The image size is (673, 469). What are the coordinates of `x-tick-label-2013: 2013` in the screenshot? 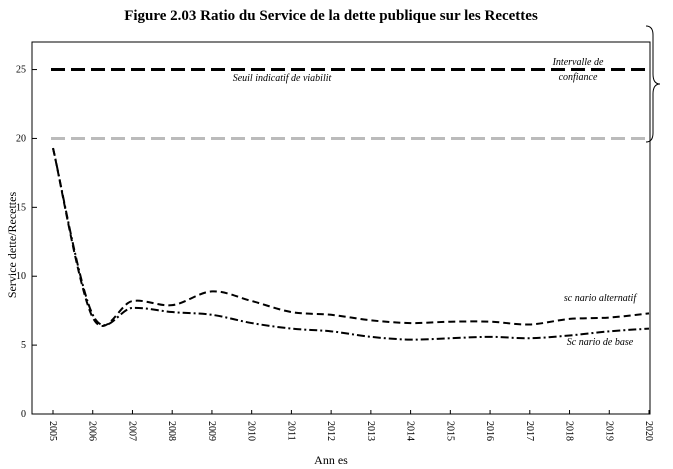 It's located at (370, 431).